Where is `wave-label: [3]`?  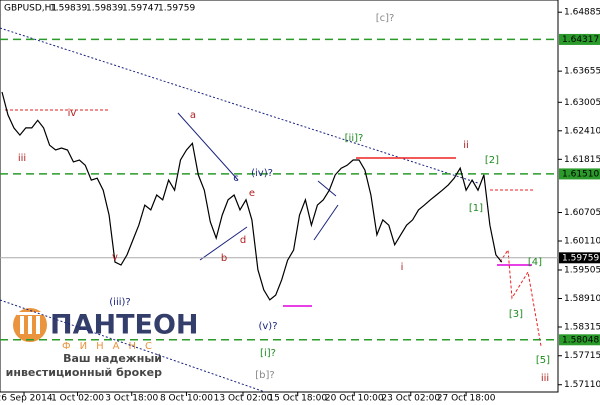 wave-label: [3] is located at coordinates (516, 314).